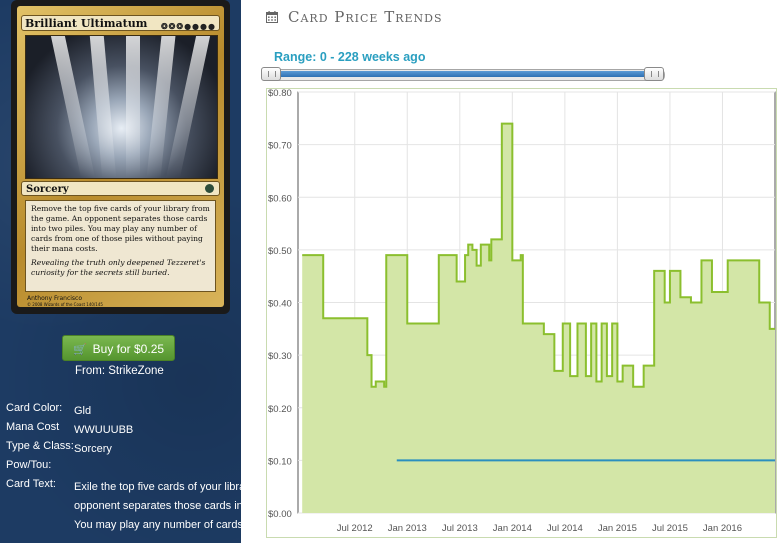  I want to click on x-tick-label: Jan 2013, so click(407, 528).